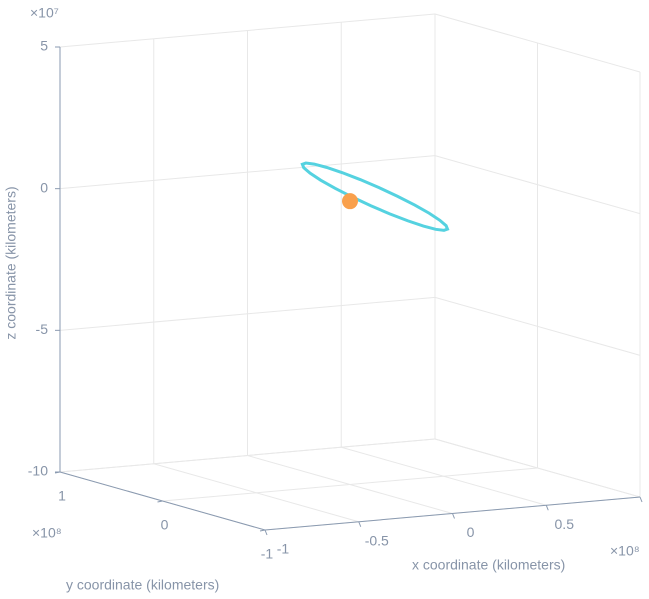 The image size is (649, 599). Describe the element at coordinates (44, 46) in the screenshot. I see `z-tick-label: 5` at that location.